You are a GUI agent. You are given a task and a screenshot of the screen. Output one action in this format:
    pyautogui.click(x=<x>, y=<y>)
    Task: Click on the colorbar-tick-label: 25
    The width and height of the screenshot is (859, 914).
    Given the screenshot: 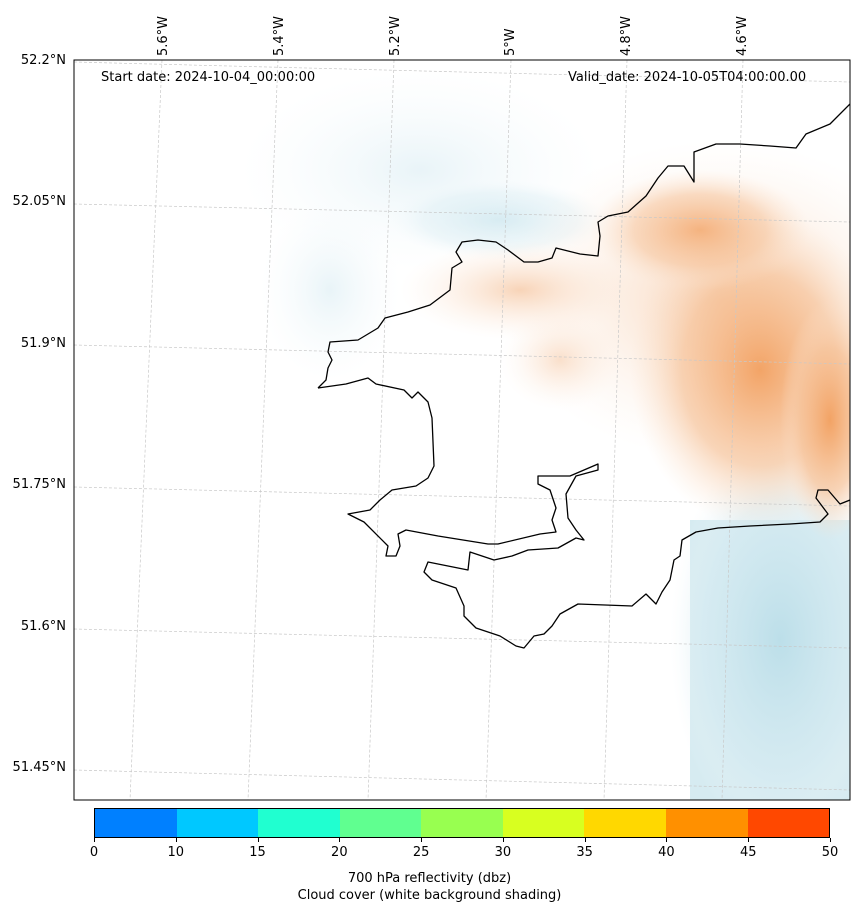 What is the action you would take?
    pyautogui.click(x=421, y=852)
    